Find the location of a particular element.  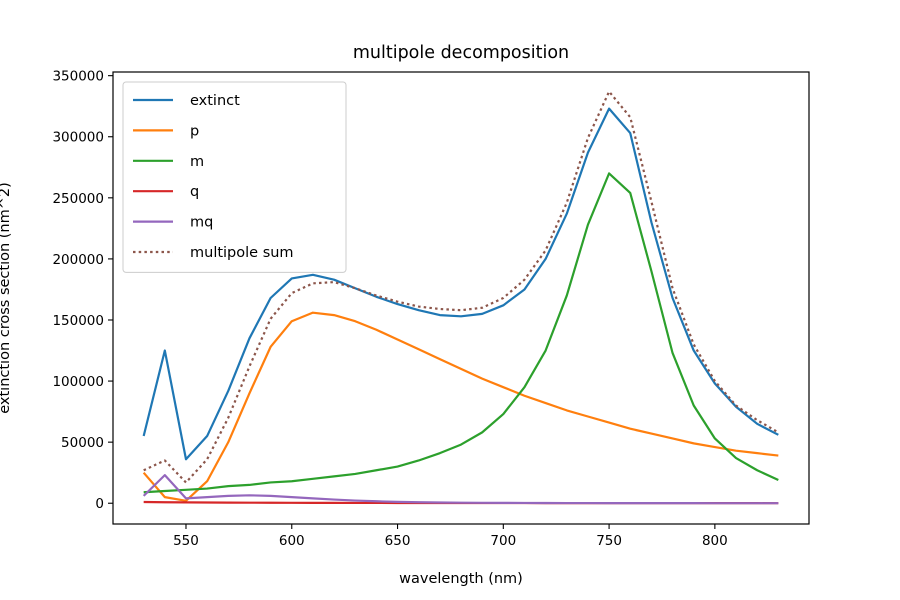

y-tick-label: 50000 is located at coordinates (82, 443).